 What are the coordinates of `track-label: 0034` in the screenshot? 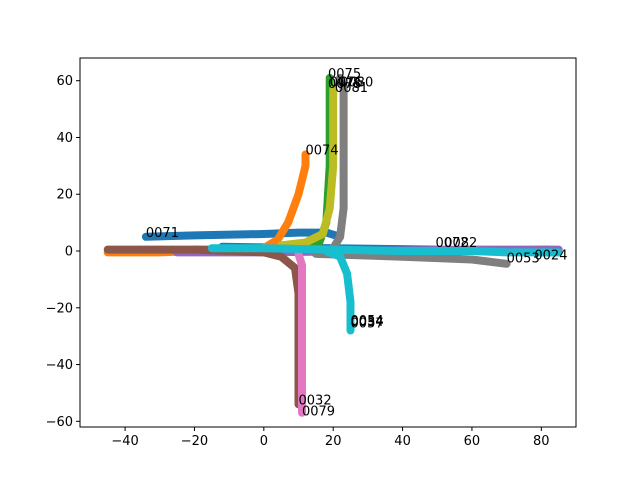 It's located at (367, 322).